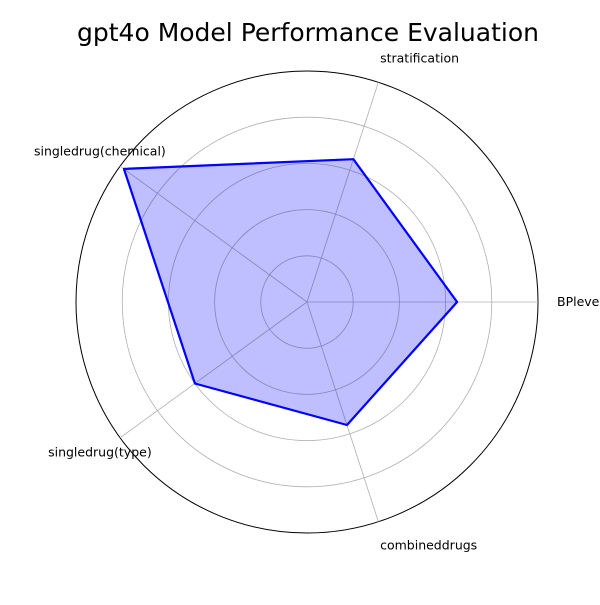 Image resolution: width=600 pixels, height=605 pixels. What do you see at coordinates (428, 545) in the screenshot?
I see `axis-label-4: combineddrugs` at bounding box center [428, 545].